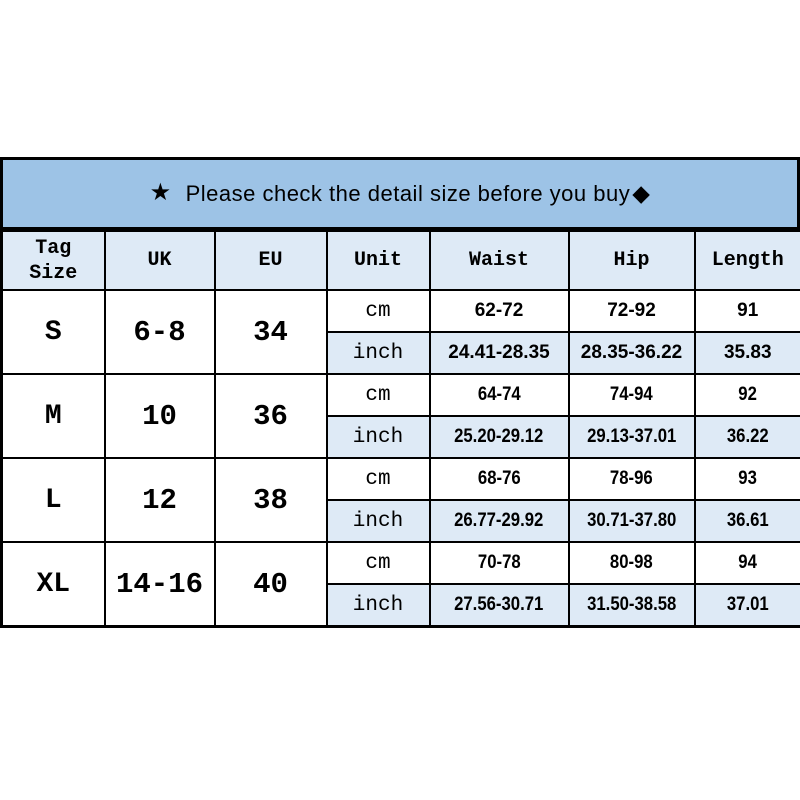 The image size is (800, 800). Describe the element at coordinates (270, 416) in the screenshot. I see `cell-m-eu: 36` at that location.